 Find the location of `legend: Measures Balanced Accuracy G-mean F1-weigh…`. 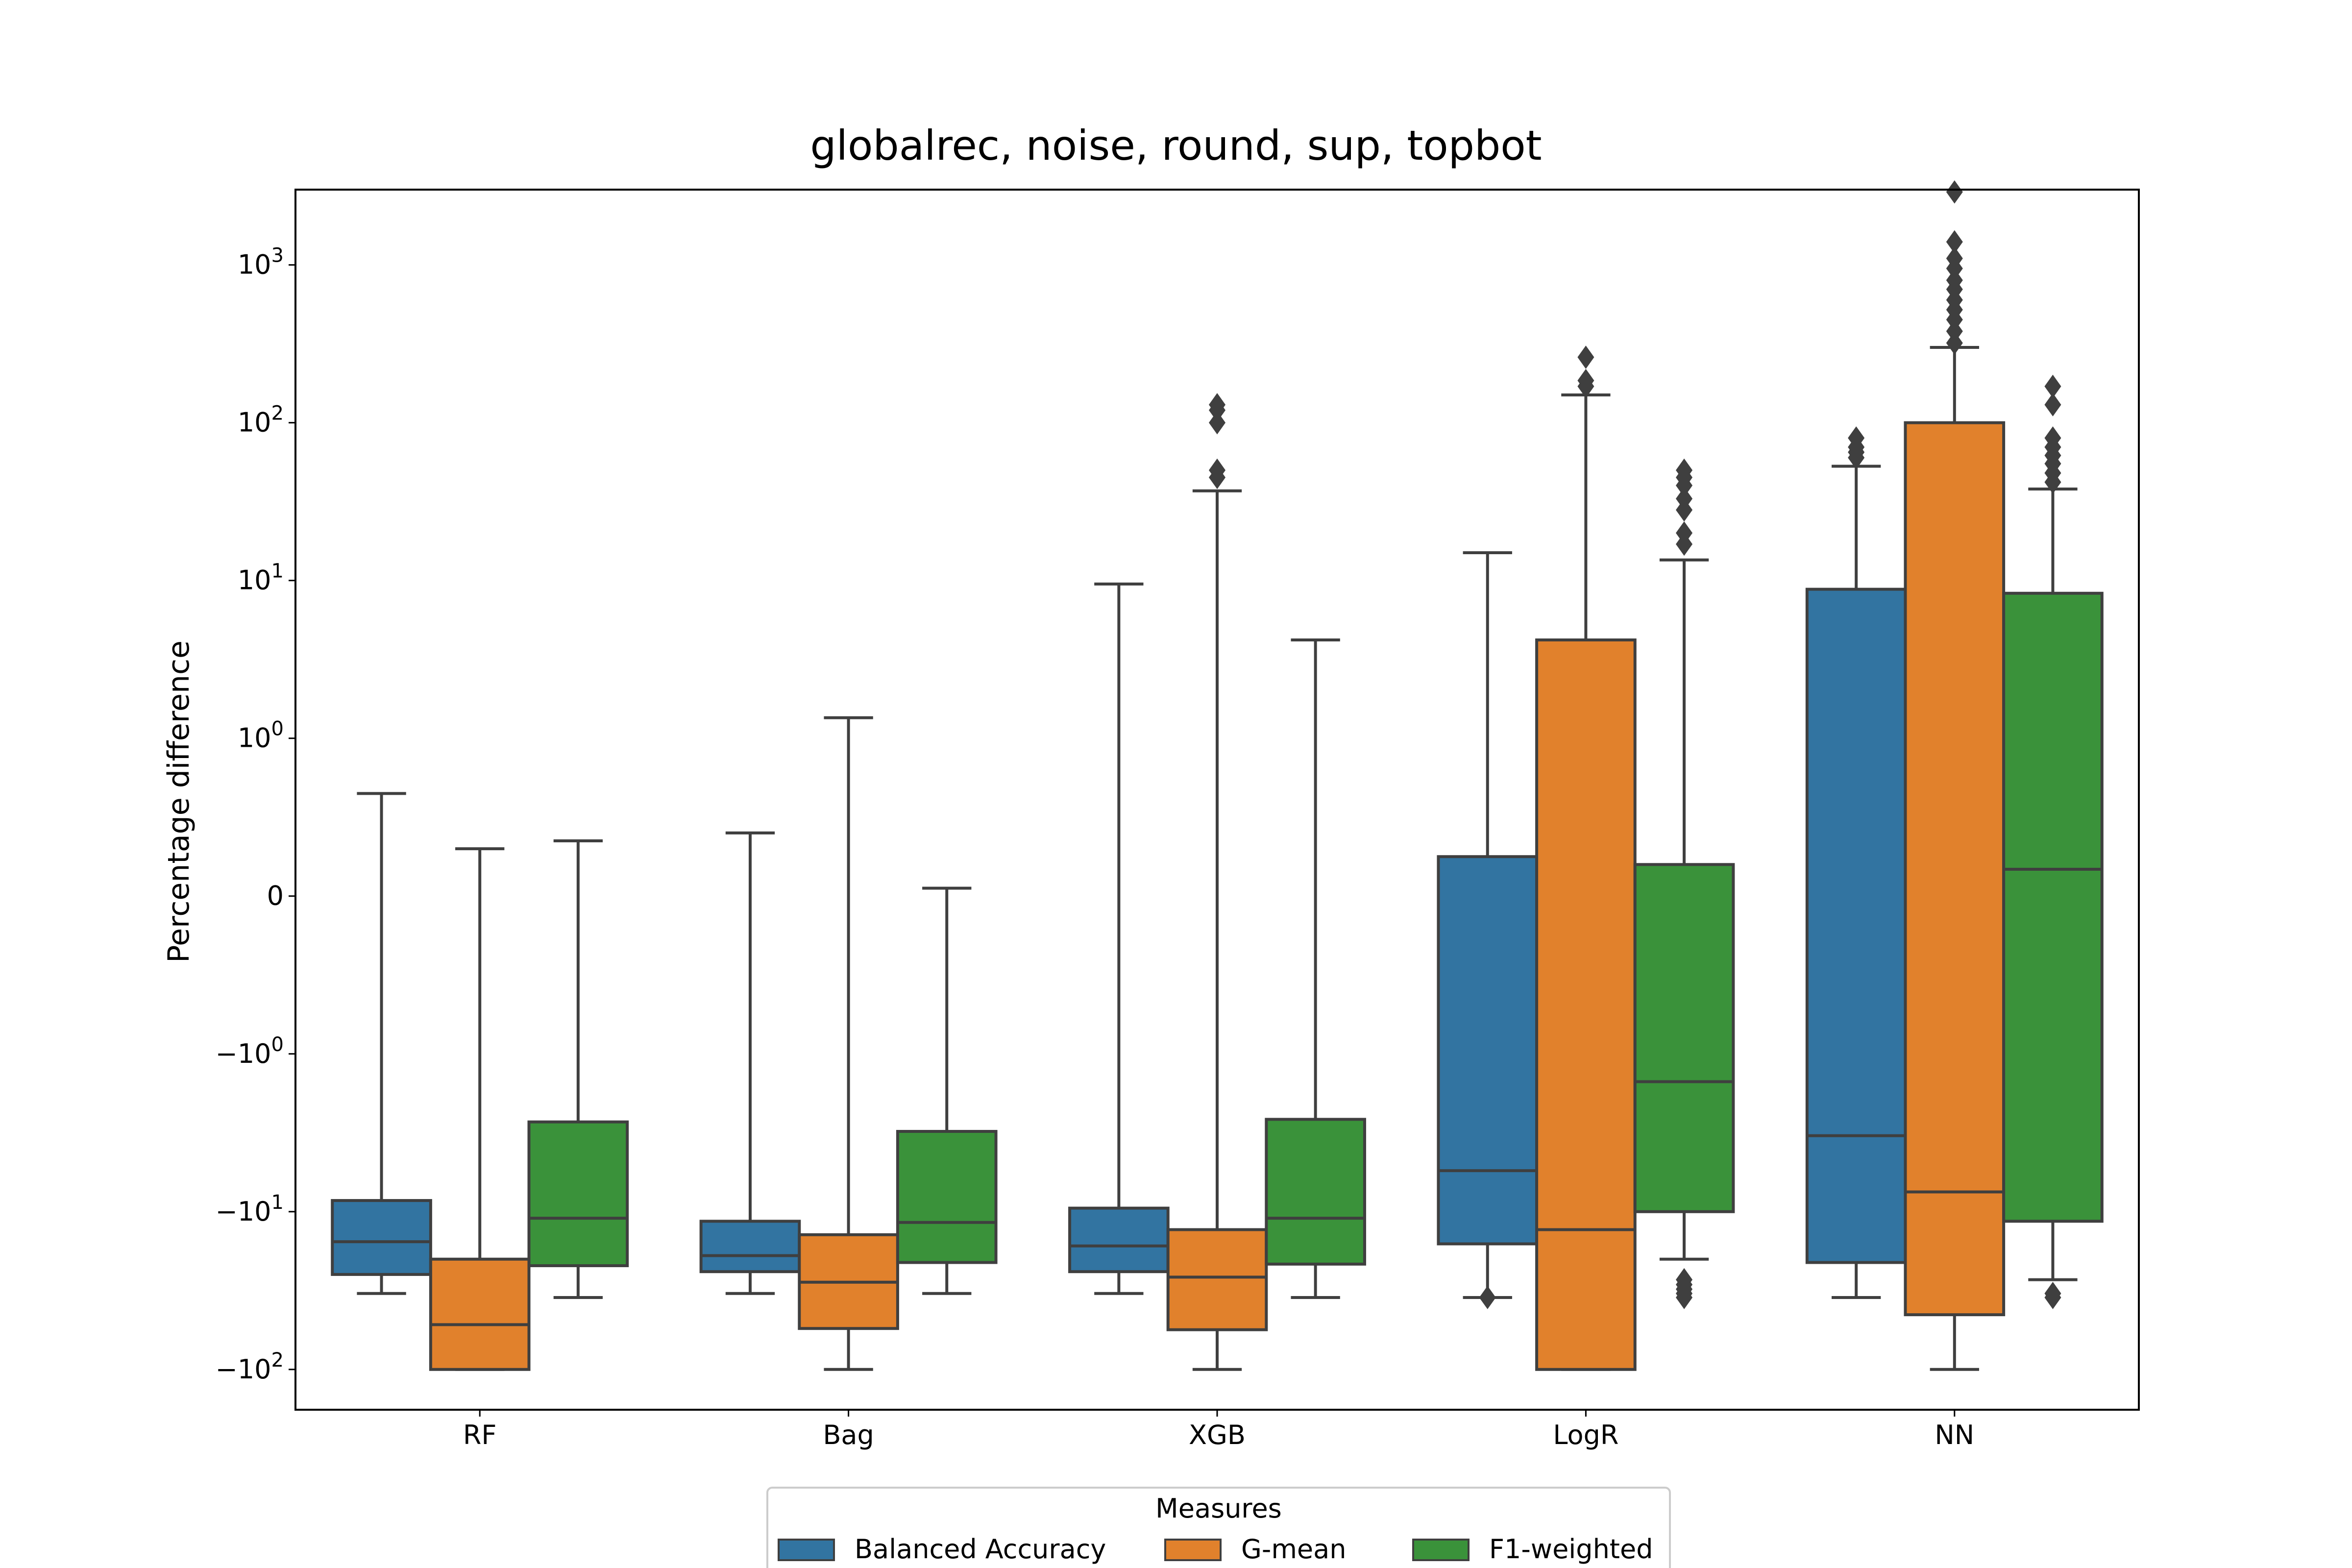

legend: Measures Balanced Accuracy G-mean F1-weigh… is located at coordinates (1218, 1527).